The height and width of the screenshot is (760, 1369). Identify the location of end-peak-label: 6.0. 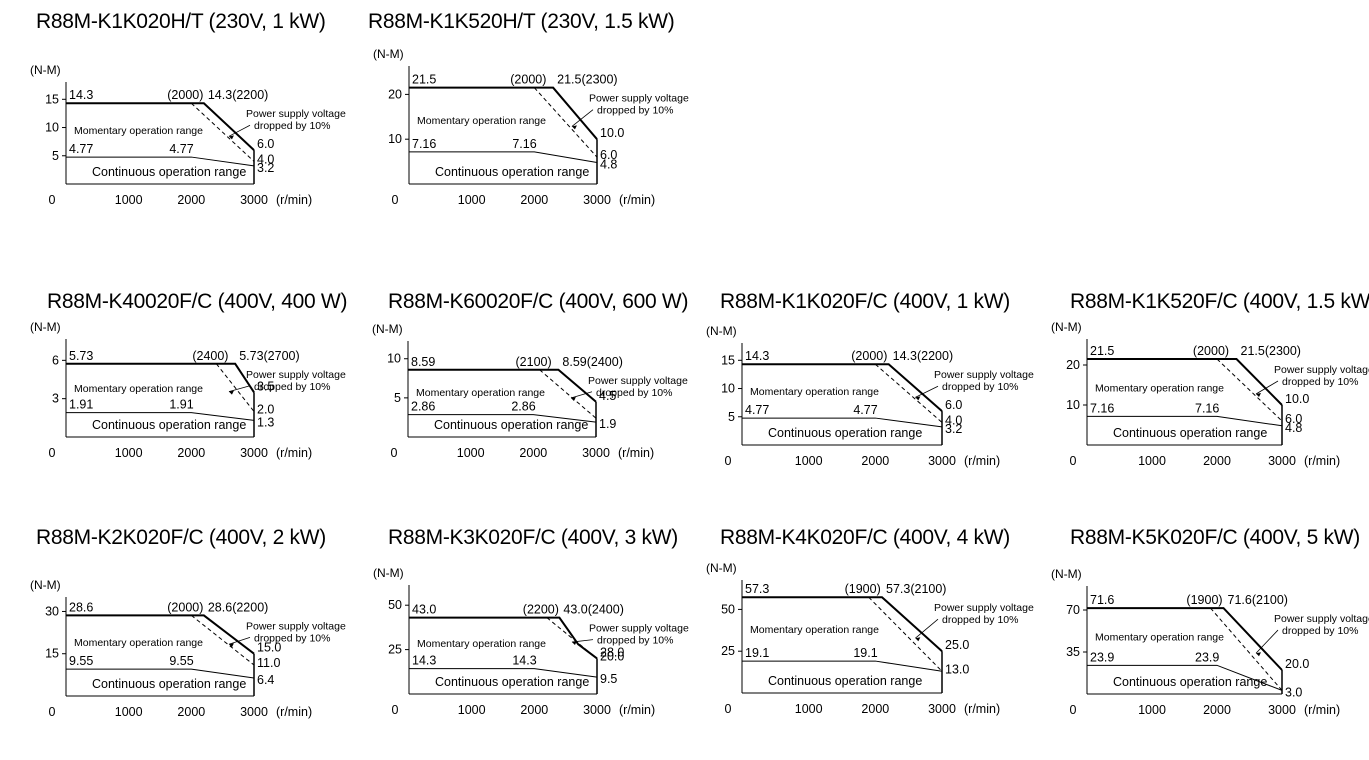
(953, 405).